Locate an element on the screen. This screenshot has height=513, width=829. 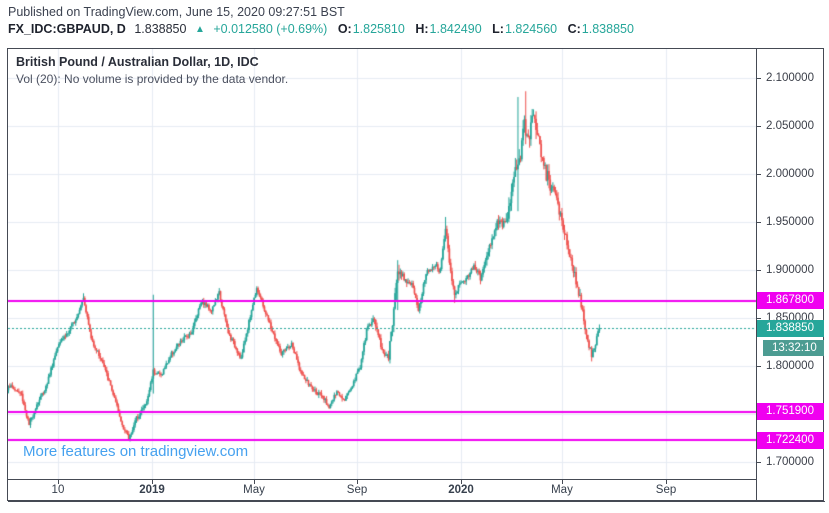
price-tick-text: 2.050000 is located at coordinates (790, 125).